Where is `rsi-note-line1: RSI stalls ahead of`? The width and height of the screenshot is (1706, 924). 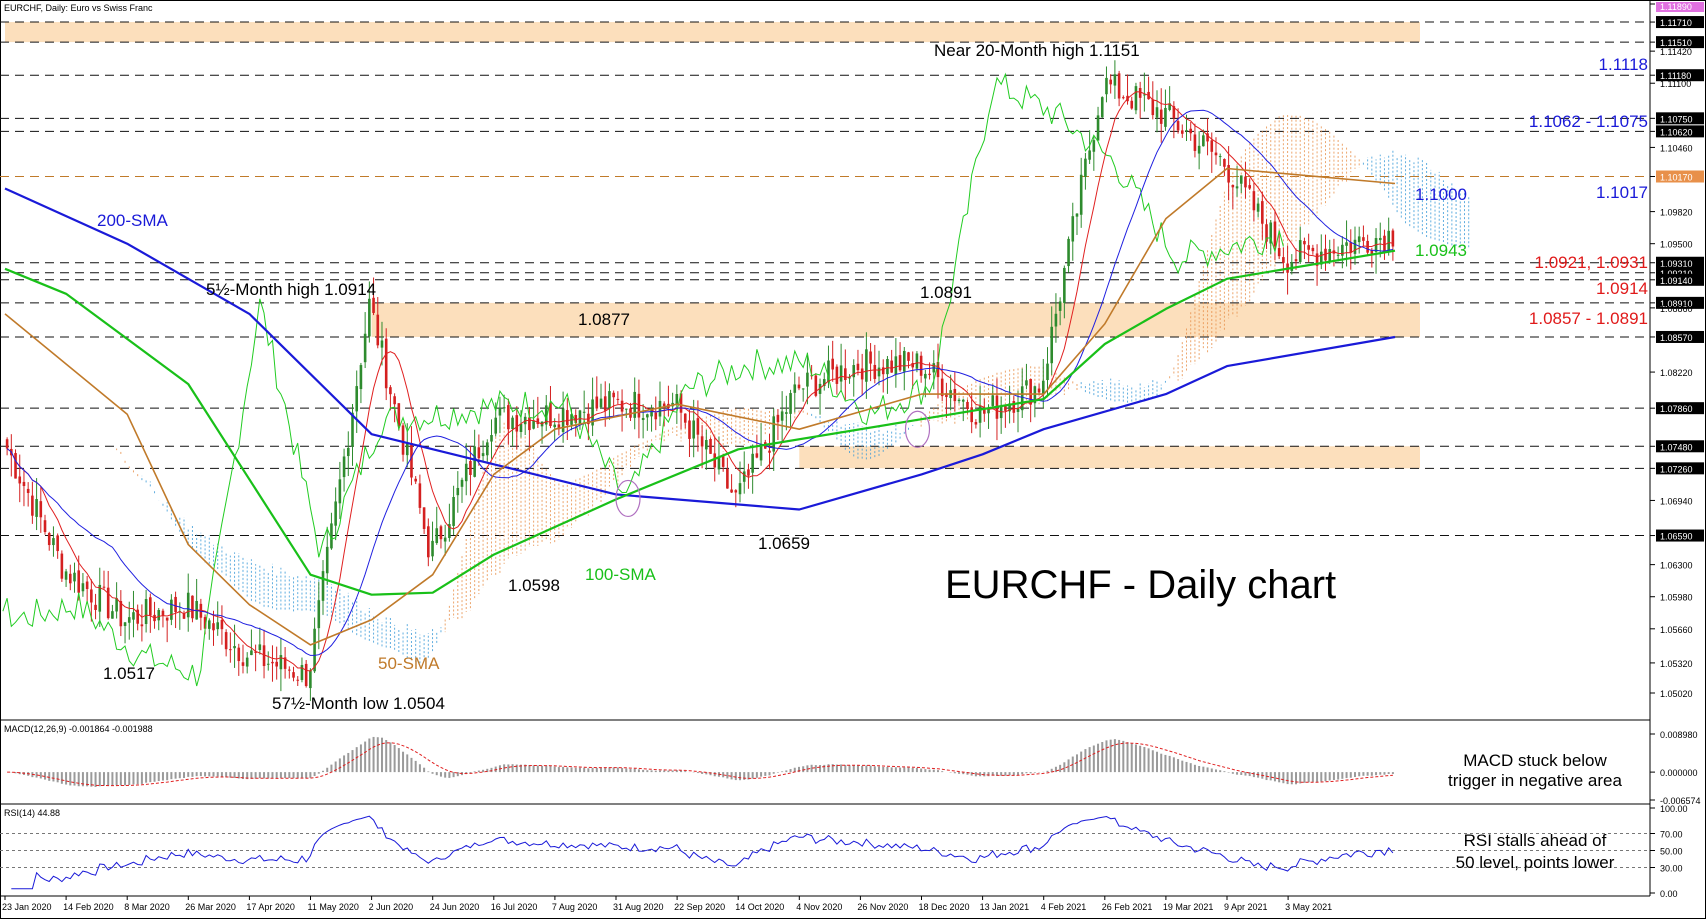
rsi-note-line1: RSI stalls ahead of is located at coordinates (1535, 840).